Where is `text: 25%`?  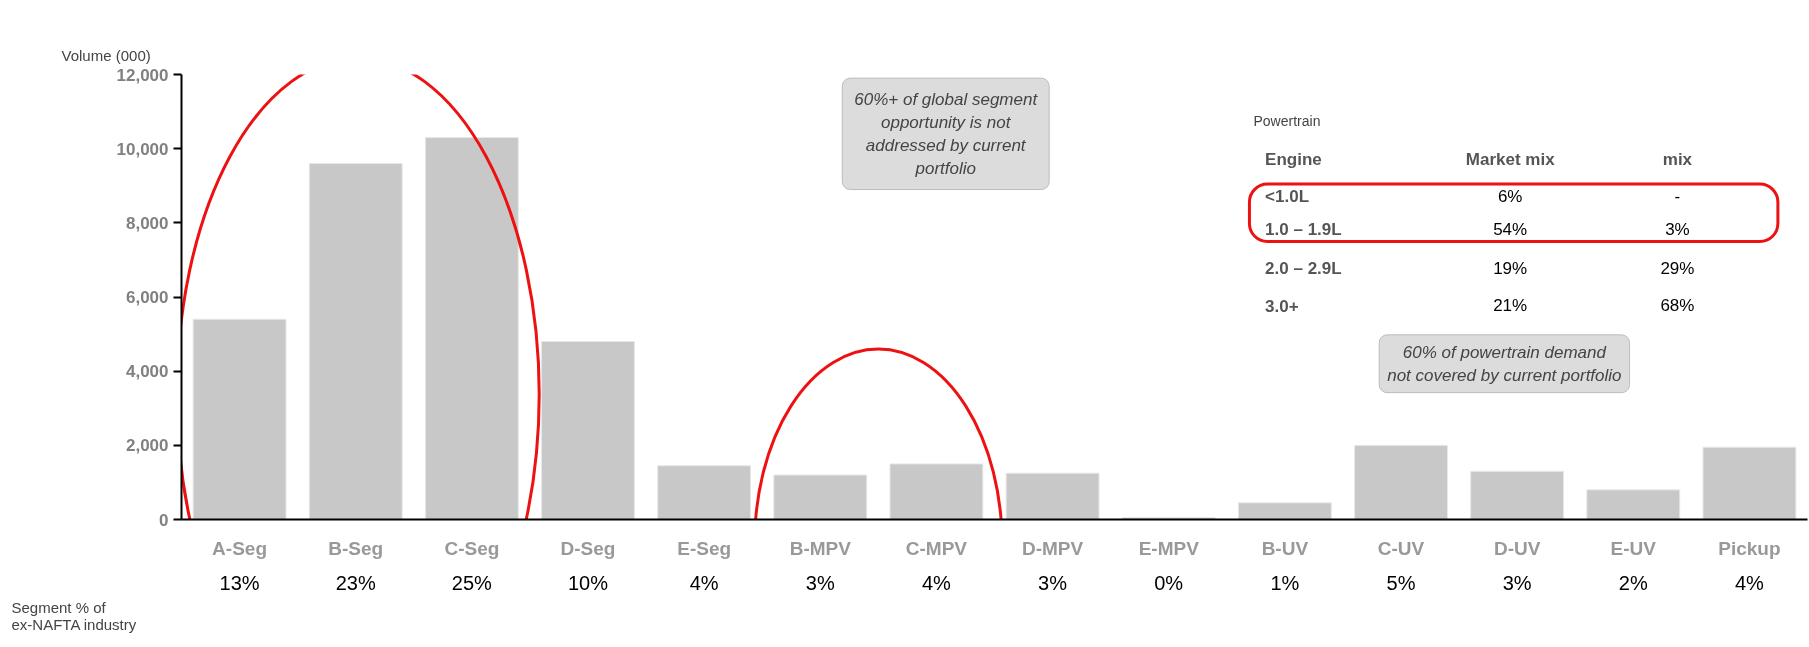 text: 25% is located at coordinates (472, 582).